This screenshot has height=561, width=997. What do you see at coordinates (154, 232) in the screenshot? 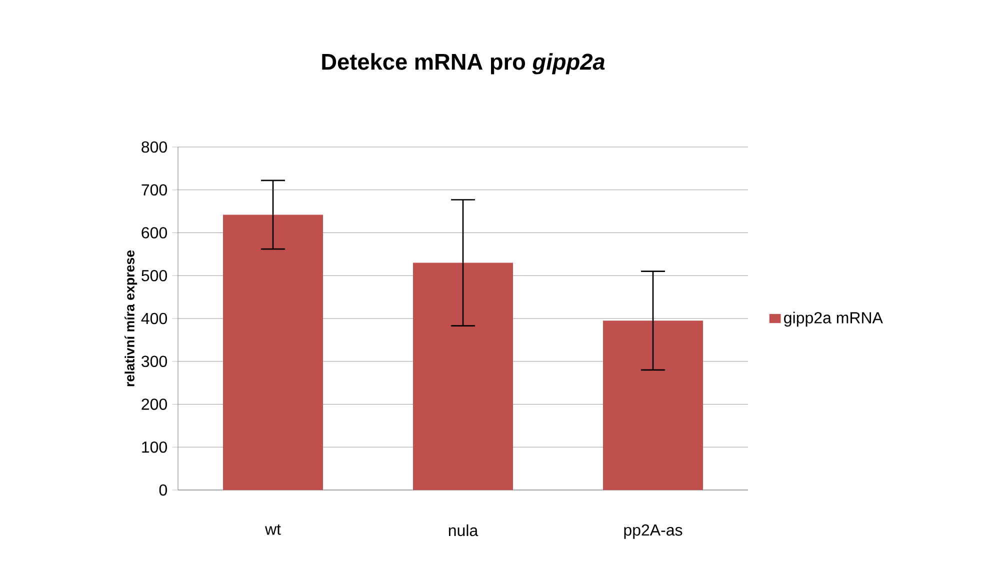
I see `y-tick-label: 600` at bounding box center [154, 232].